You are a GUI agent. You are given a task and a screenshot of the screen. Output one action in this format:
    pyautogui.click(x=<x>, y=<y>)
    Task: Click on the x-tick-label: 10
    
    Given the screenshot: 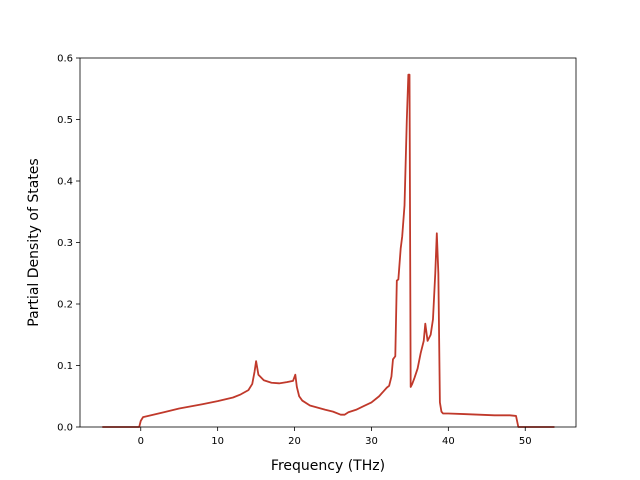 What is the action you would take?
    pyautogui.click(x=217, y=441)
    